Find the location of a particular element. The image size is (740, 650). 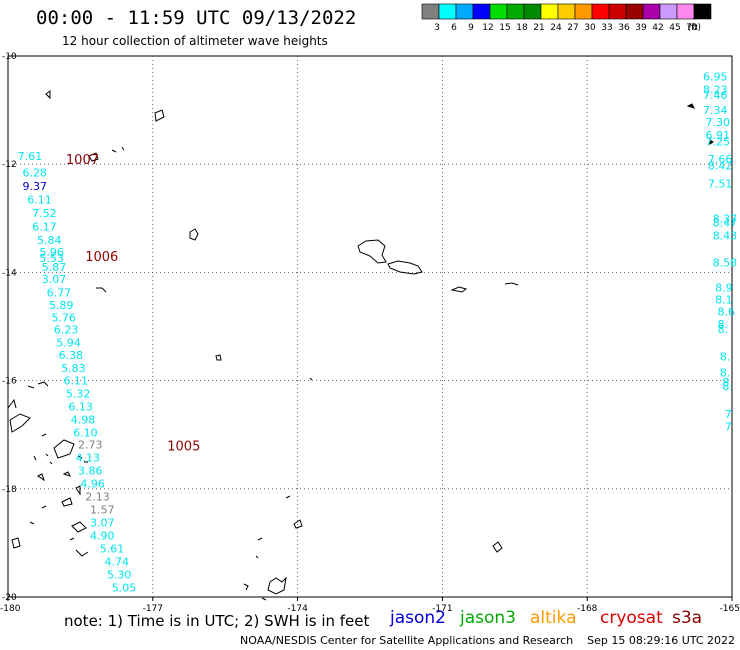

map-title: 00:00 - 11:59 UTC 09/13/2022 is located at coordinates (196, 18).